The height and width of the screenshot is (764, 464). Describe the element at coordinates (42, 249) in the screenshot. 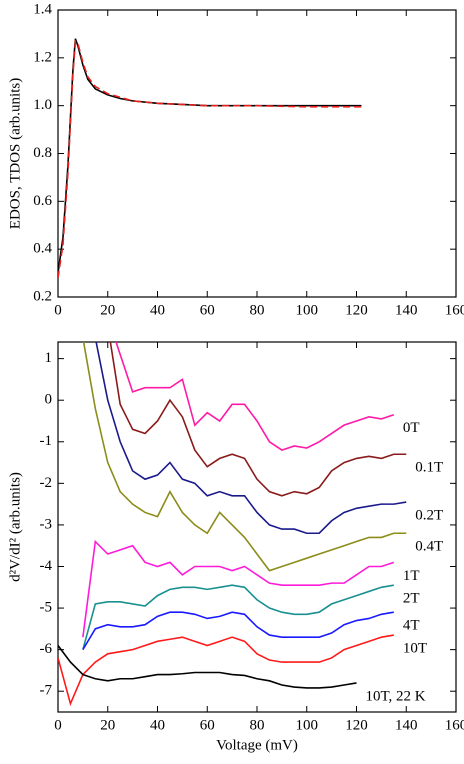

I see `y-tick-label: 0.4` at that location.